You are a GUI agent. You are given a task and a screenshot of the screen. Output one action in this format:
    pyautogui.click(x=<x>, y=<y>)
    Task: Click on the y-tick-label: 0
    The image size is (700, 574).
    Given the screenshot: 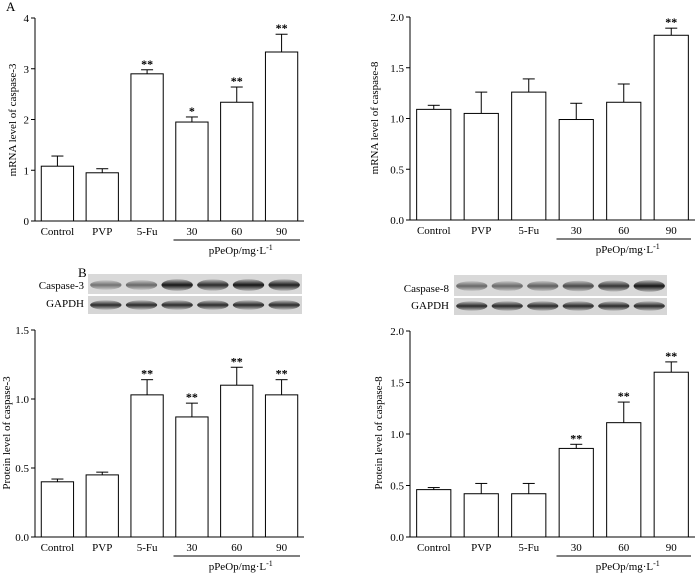 What is the action you would take?
    pyautogui.click(x=27, y=222)
    